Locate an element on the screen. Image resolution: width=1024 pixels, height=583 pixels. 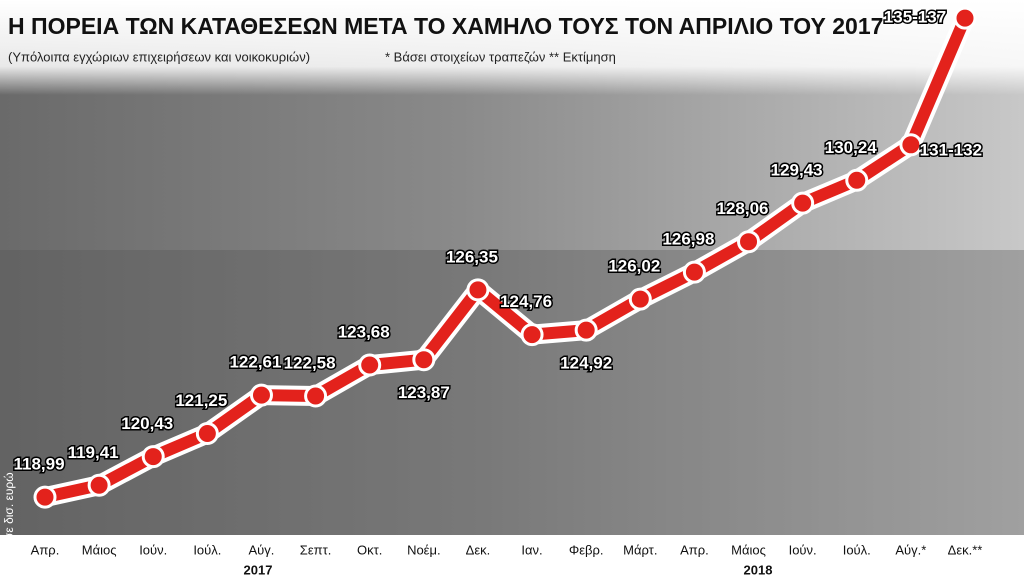
value-label: 119,41 is located at coordinates (93, 452).